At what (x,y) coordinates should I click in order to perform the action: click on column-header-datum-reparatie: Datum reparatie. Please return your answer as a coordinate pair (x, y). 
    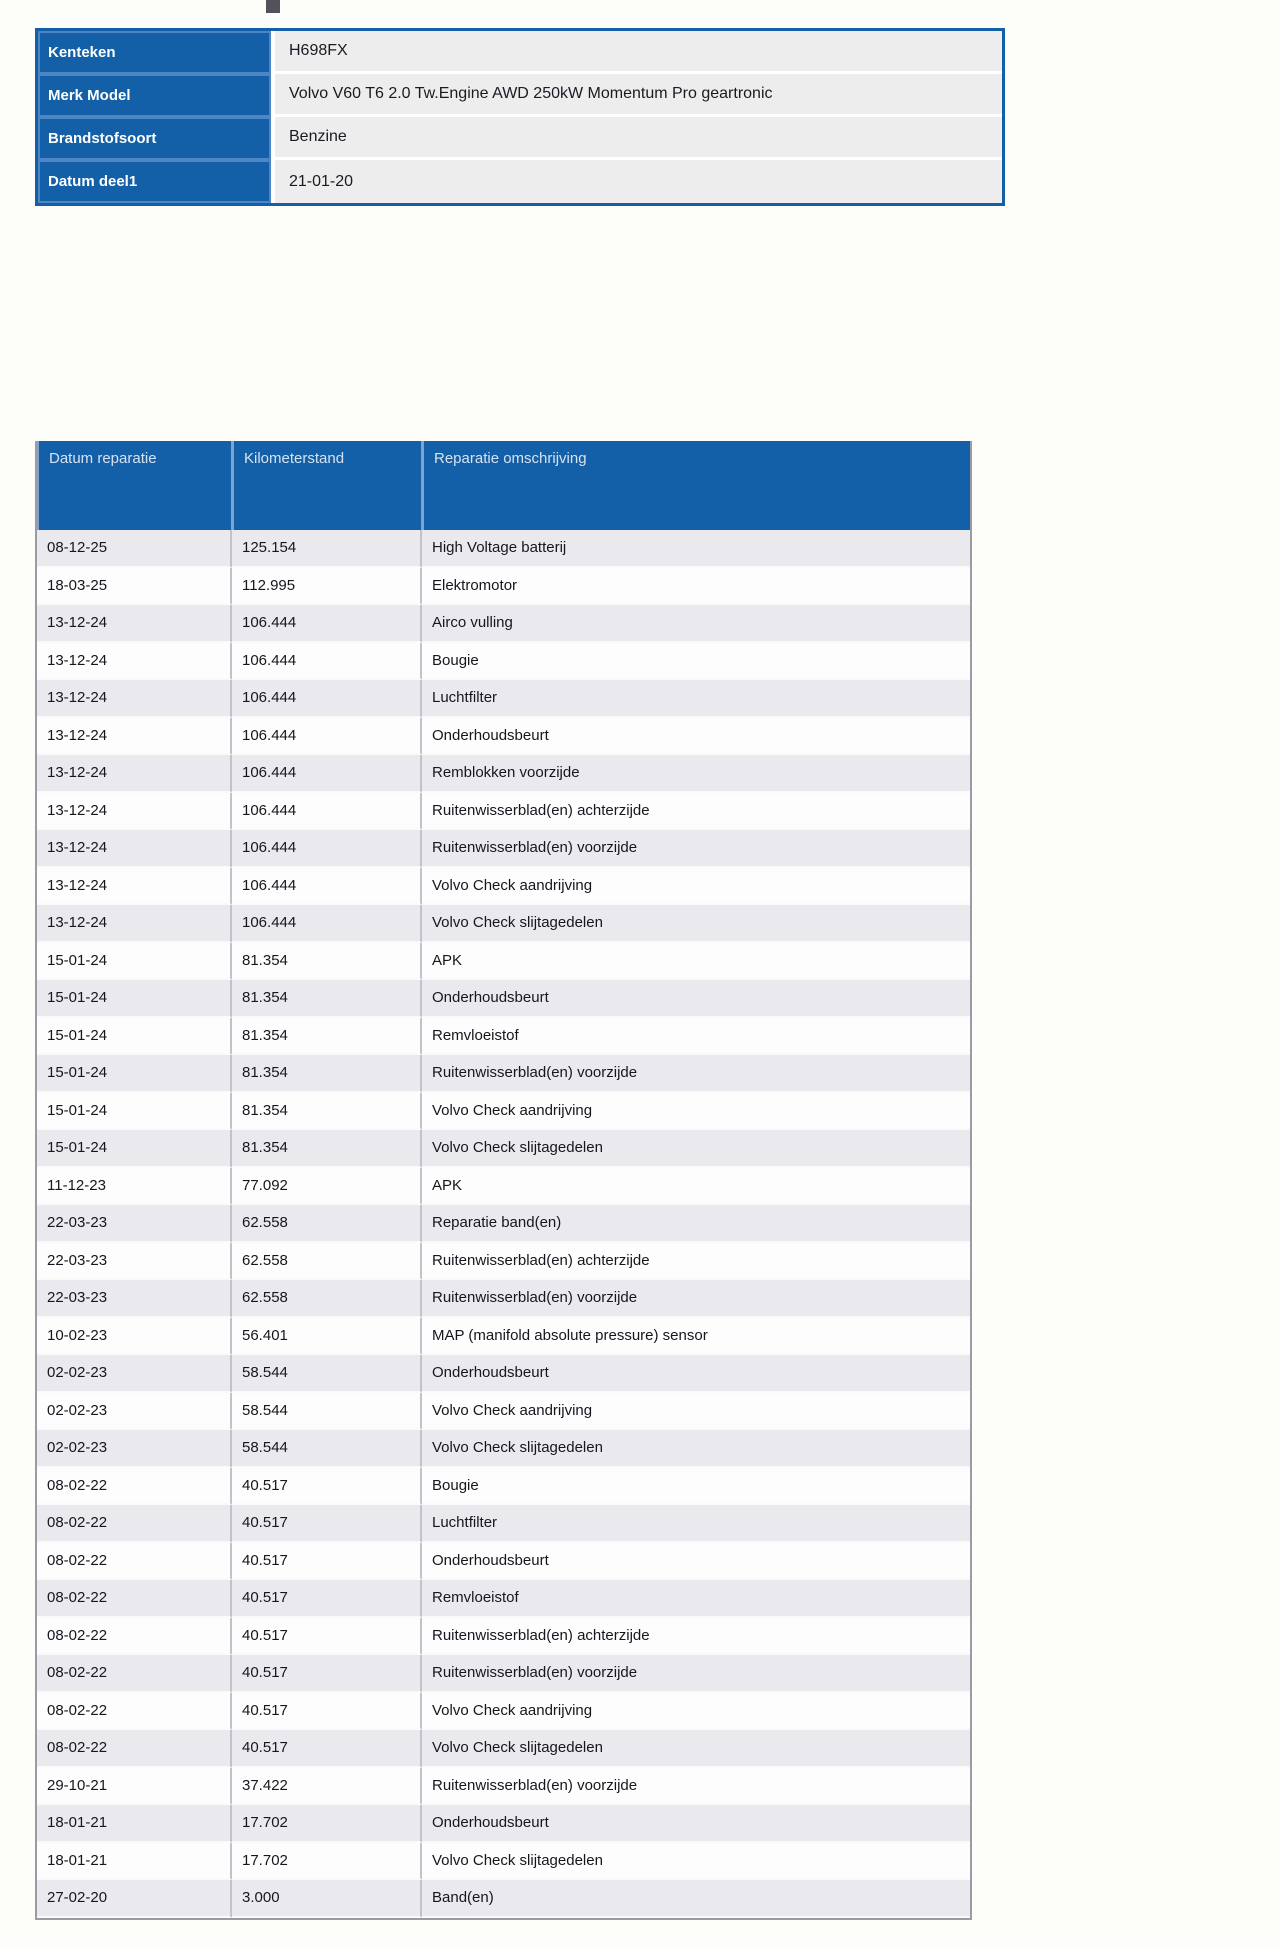
    Looking at the image, I should click on (136, 485).